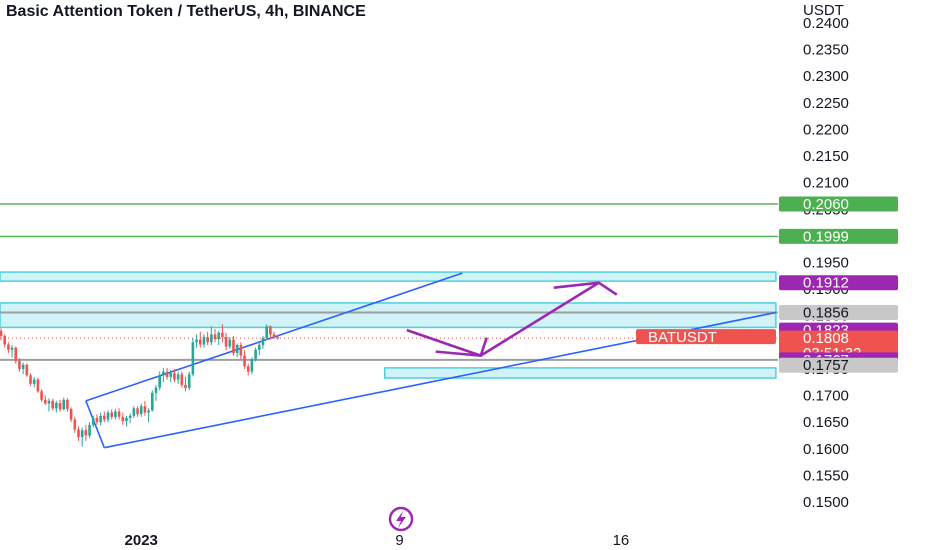 This screenshot has width=932, height=550. I want to click on price-tick-label: 0.1650, so click(826, 422).